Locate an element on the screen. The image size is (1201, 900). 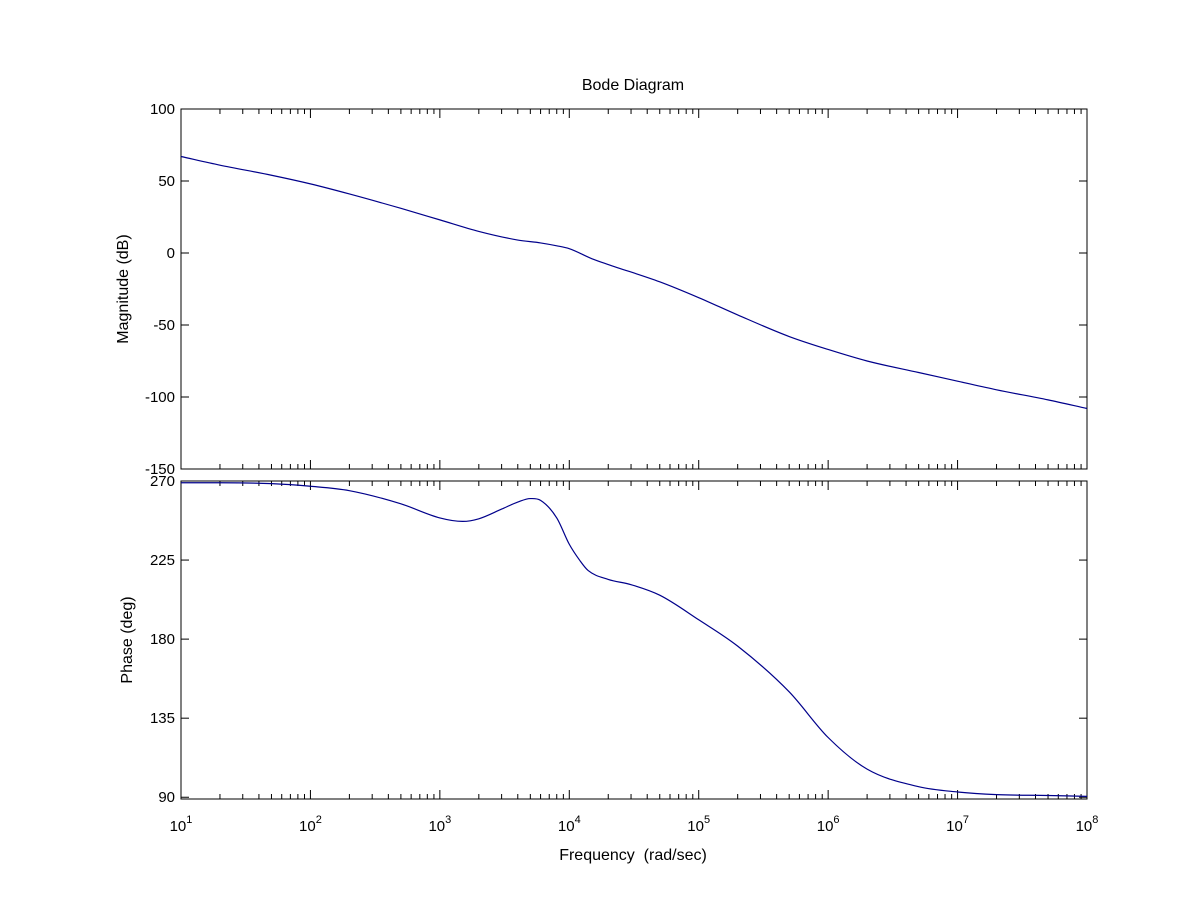
magnitude-y-tick-label: -50 is located at coordinates (164, 325).